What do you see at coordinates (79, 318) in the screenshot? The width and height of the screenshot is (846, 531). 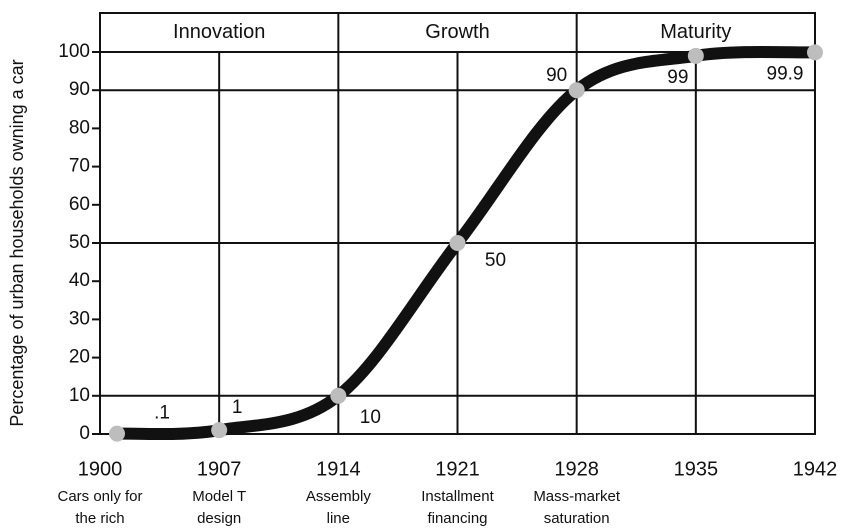 I see `y-tick-label: 30` at bounding box center [79, 318].